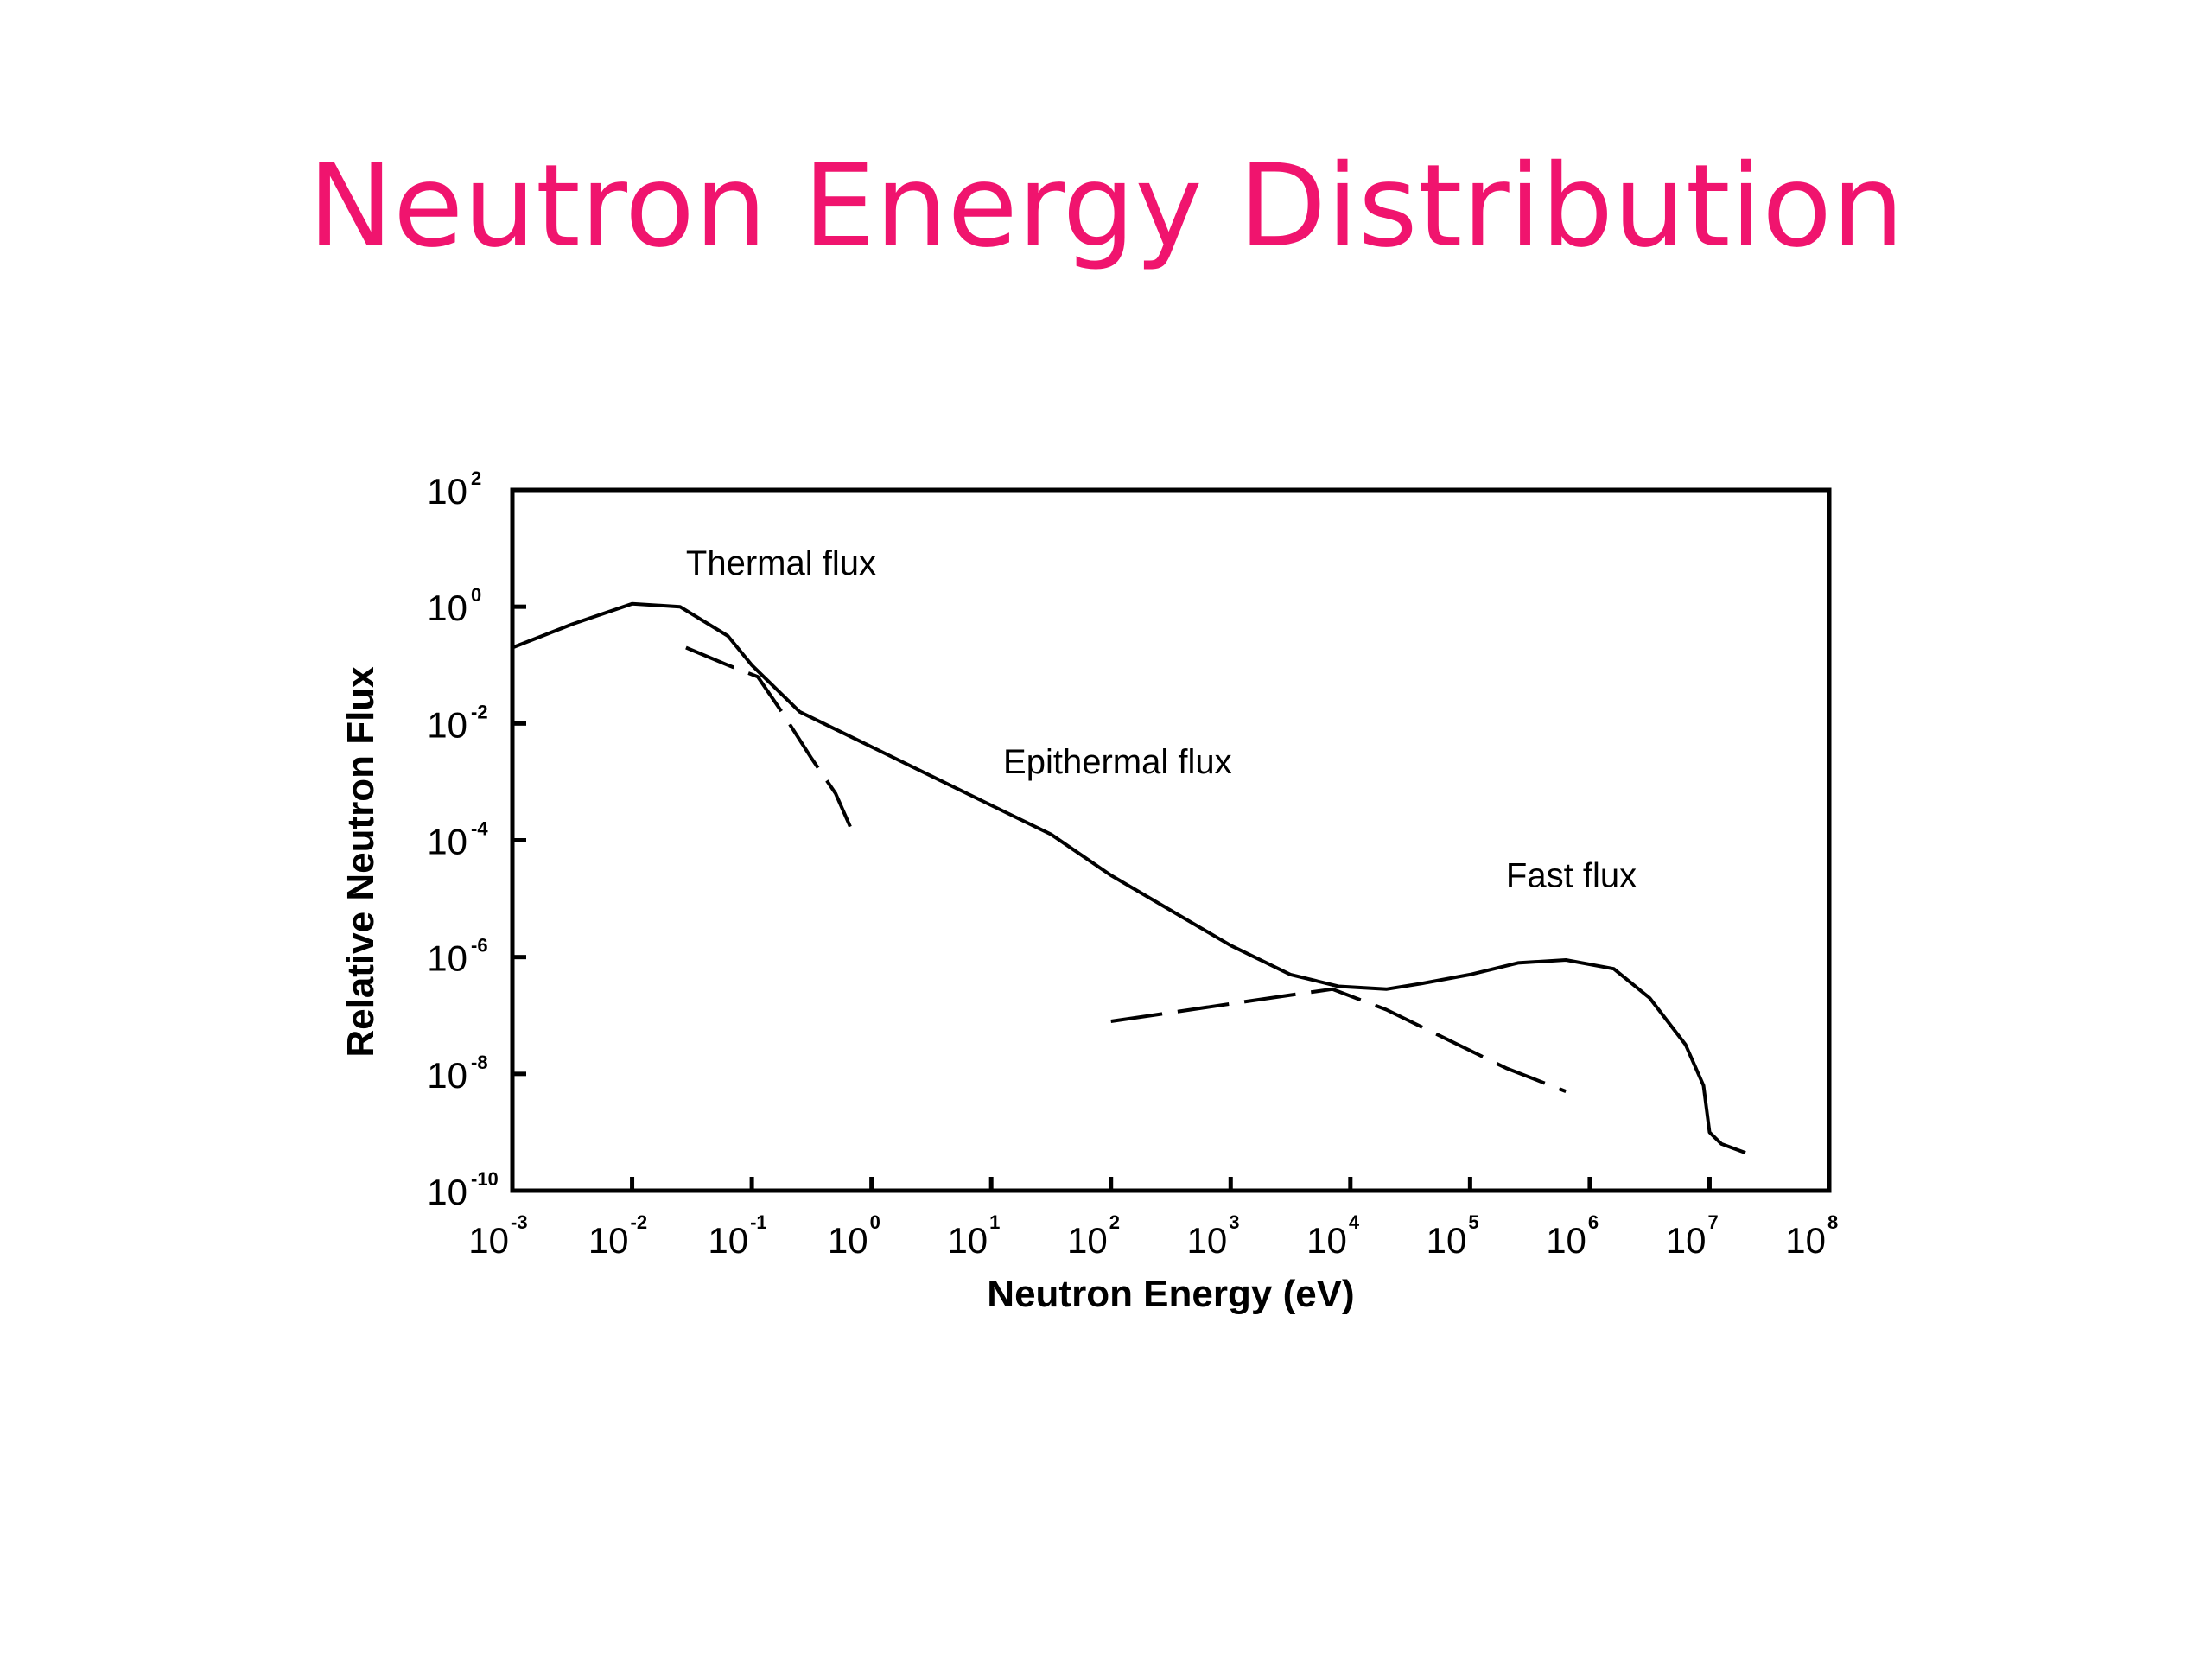  Describe the element at coordinates (1571, 876) in the screenshot. I see `annotation-label: Fast flux` at that location.